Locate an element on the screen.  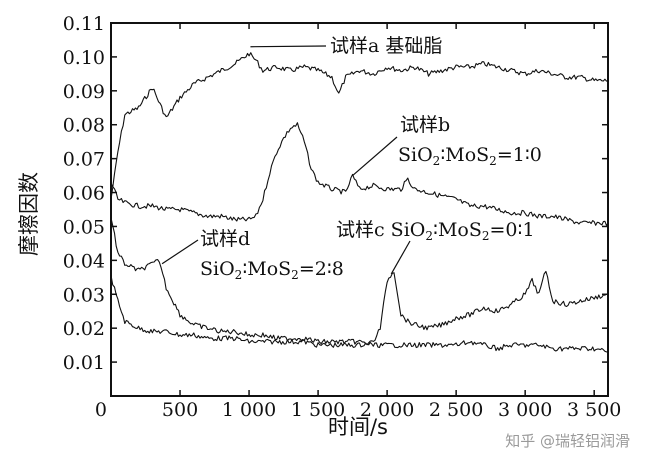
anno-part: =0∶1 is located at coordinates (512, 230).